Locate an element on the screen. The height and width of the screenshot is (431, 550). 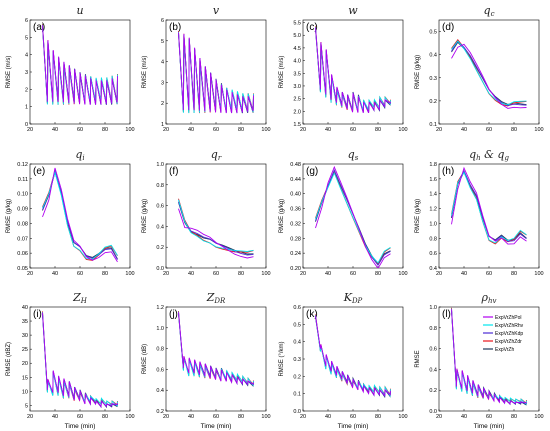
panel-b: v (b) 20 40 60 80 100 1 2 3 4 5 6 RMSE (m/s) is located at coordinates (206, 68).